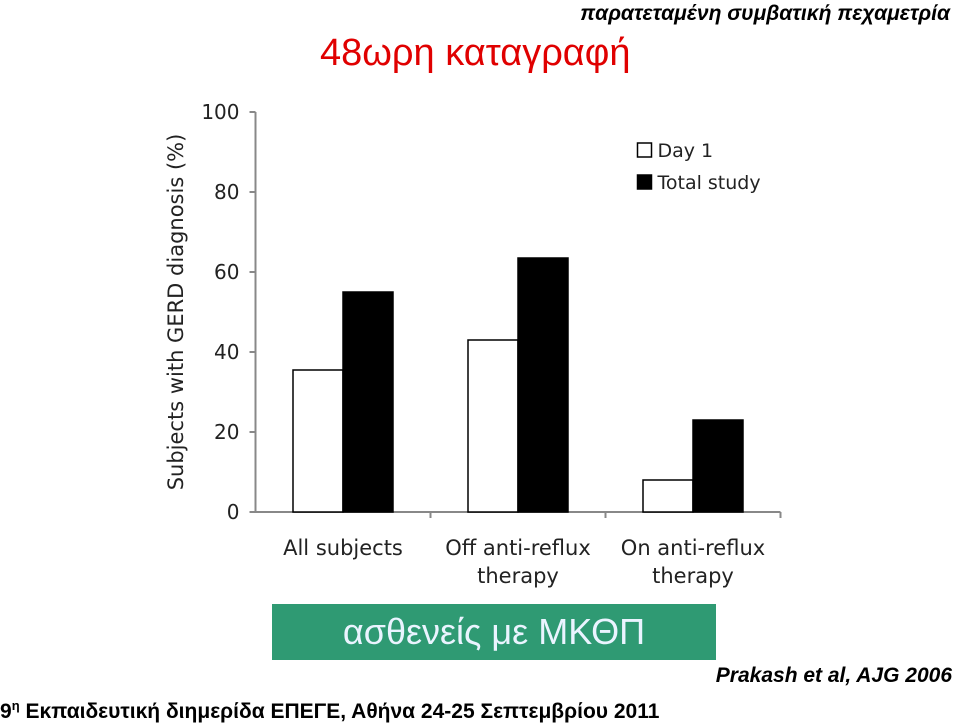 The image size is (960, 726). I want to click on y-axis-label: Subjects with GERD diagnosis (%), so click(176, 312).